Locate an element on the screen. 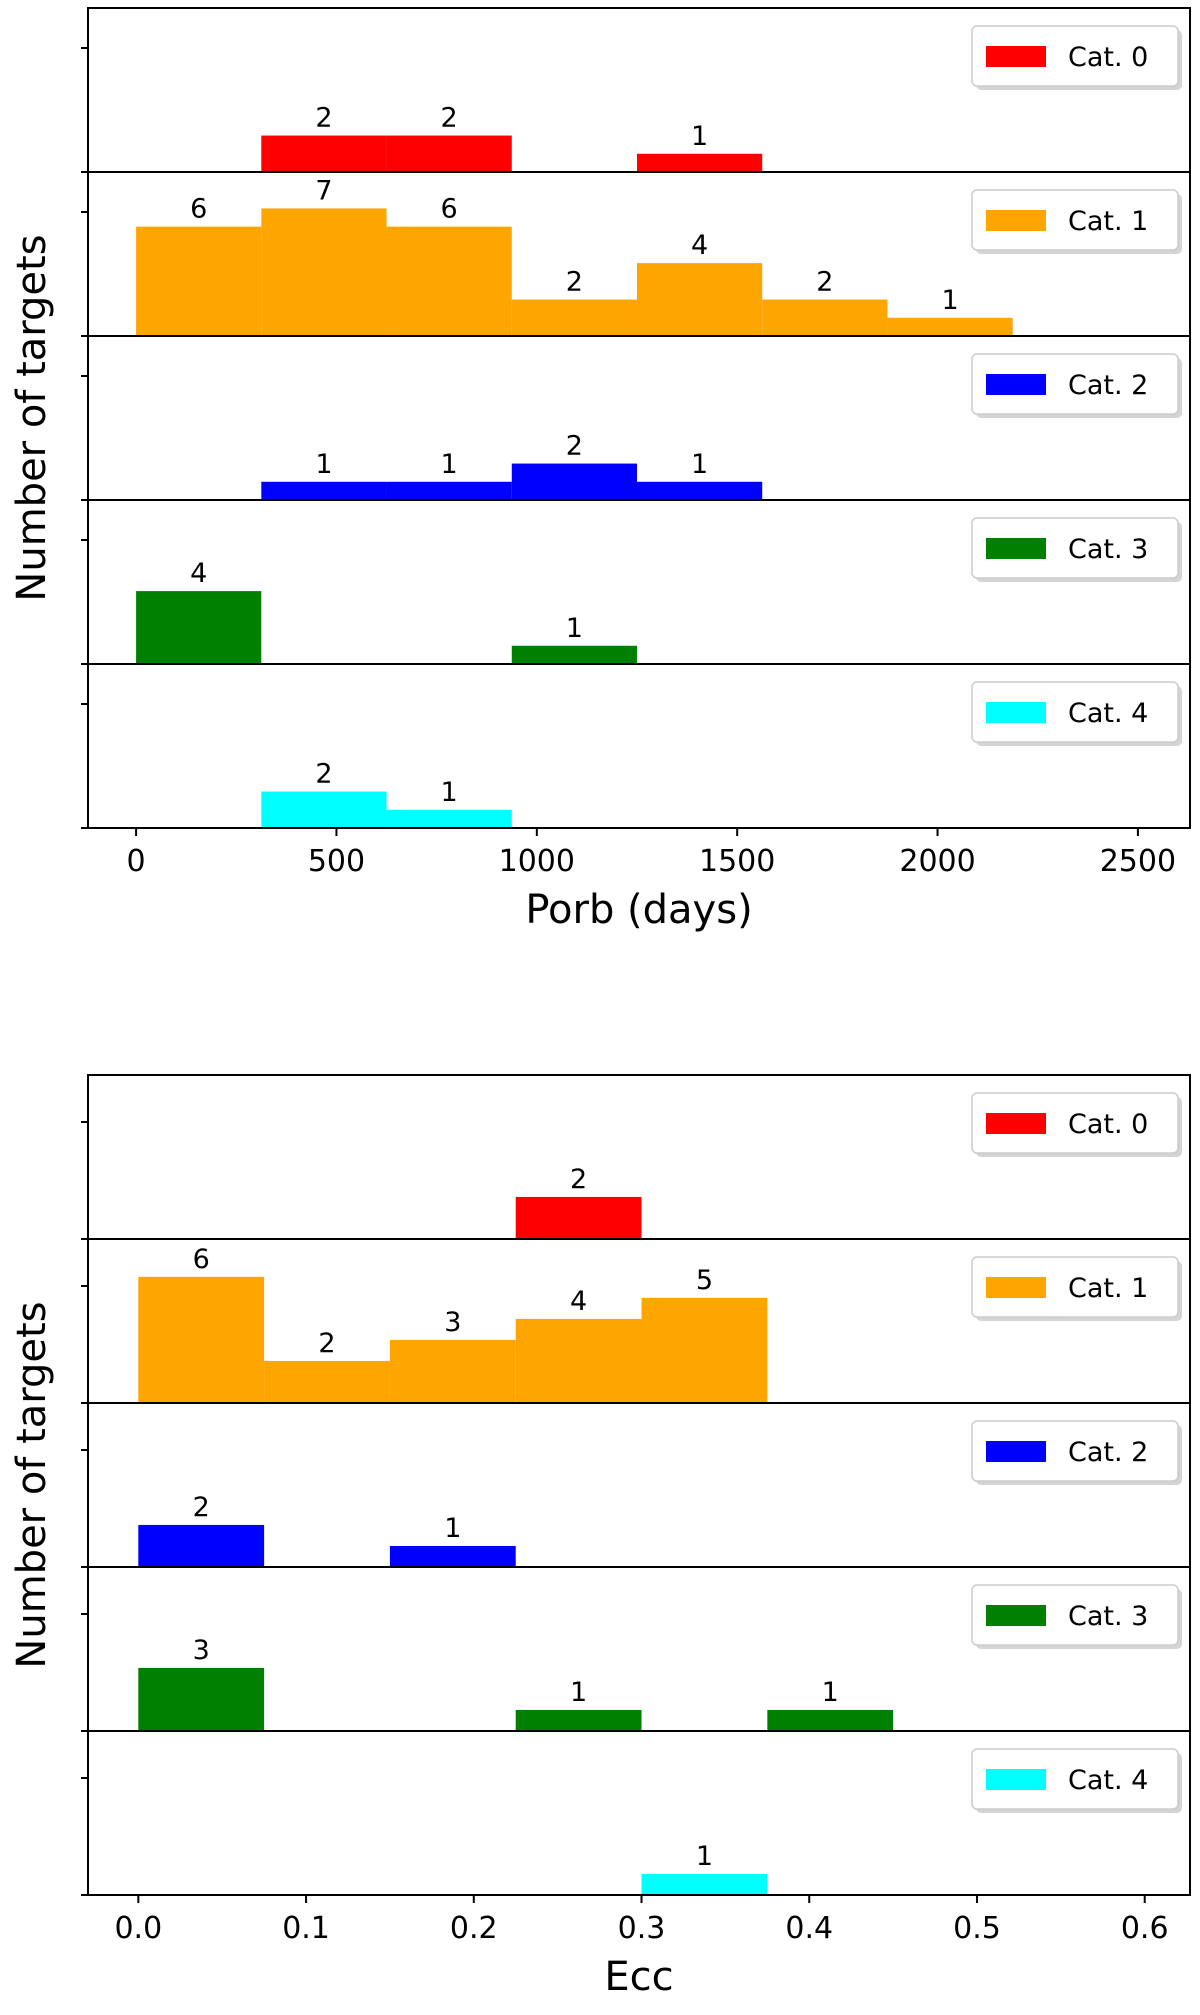  ecc-x-tick-label: 0.6 is located at coordinates (1145, 1928).